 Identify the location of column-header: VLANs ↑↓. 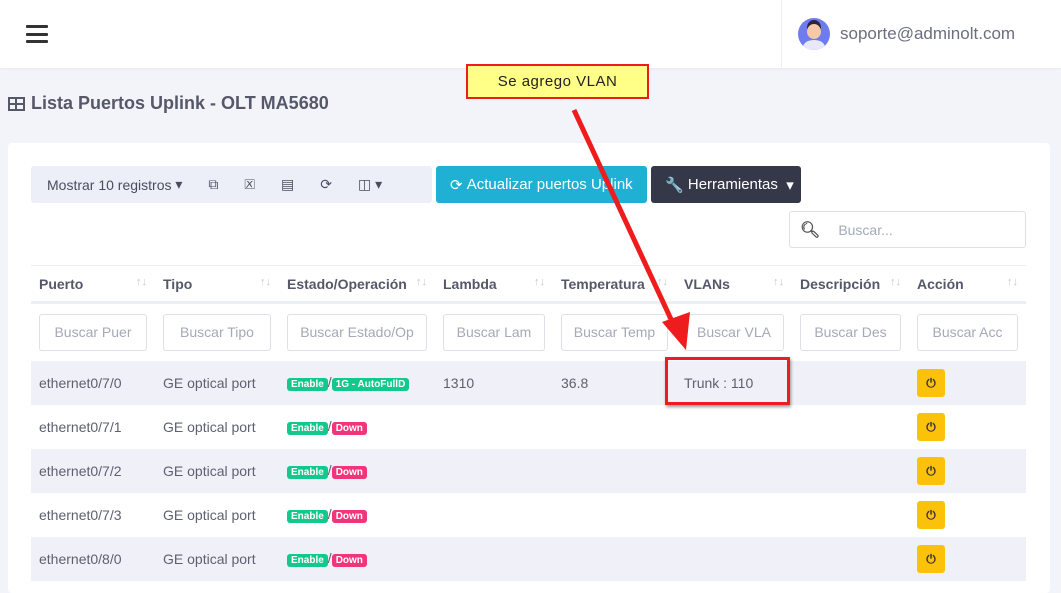
(734, 284).